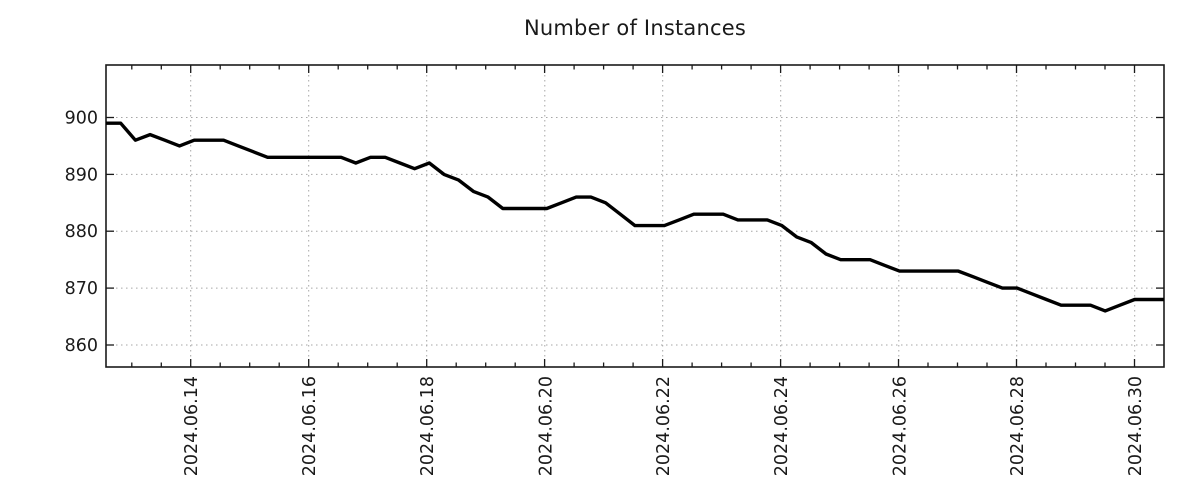  I want to click on x-tick-label: 2024.06.28, so click(1018, 426).